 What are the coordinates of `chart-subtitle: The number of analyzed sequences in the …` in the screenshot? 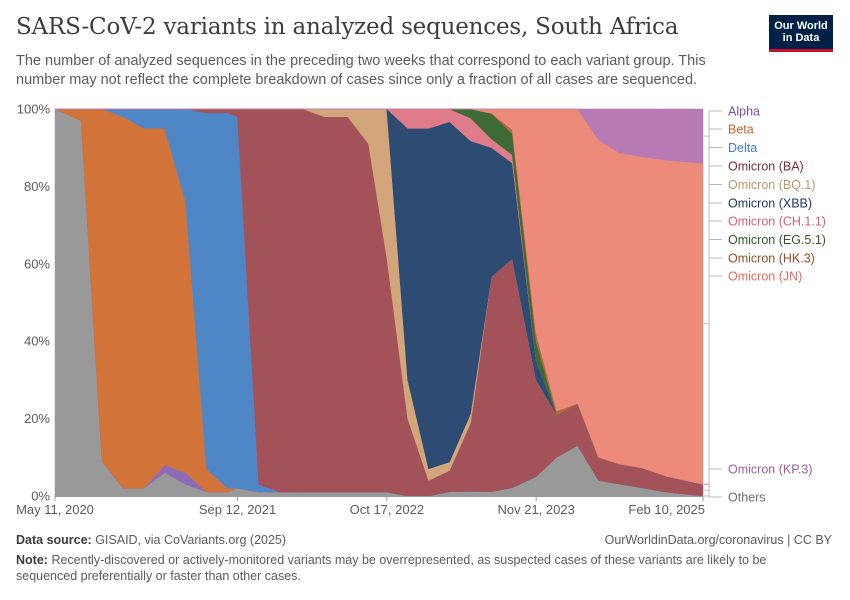 It's located at (361, 70).